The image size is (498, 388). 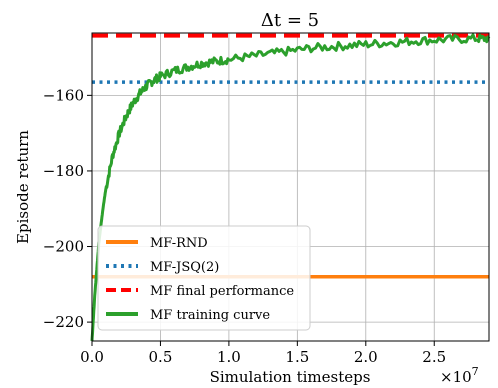 What do you see at coordinates (161, 357) in the screenshot?
I see `x-tick-label: 0.5` at bounding box center [161, 357].